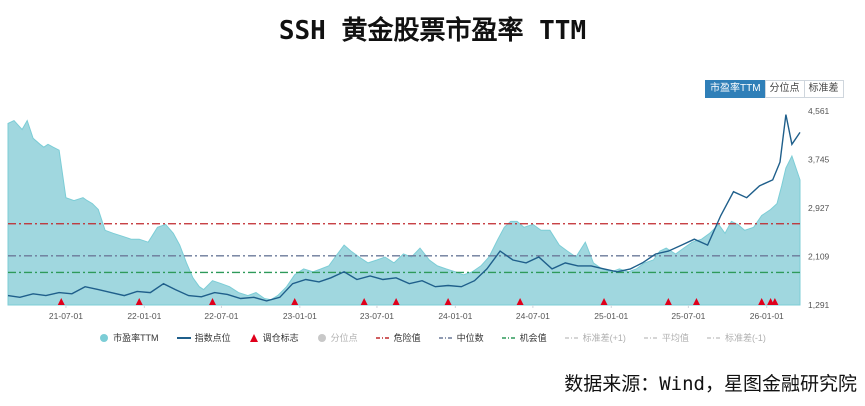 The height and width of the screenshot is (406, 865). I want to click on legend-item: 市盈率TTM, so click(129, 337).